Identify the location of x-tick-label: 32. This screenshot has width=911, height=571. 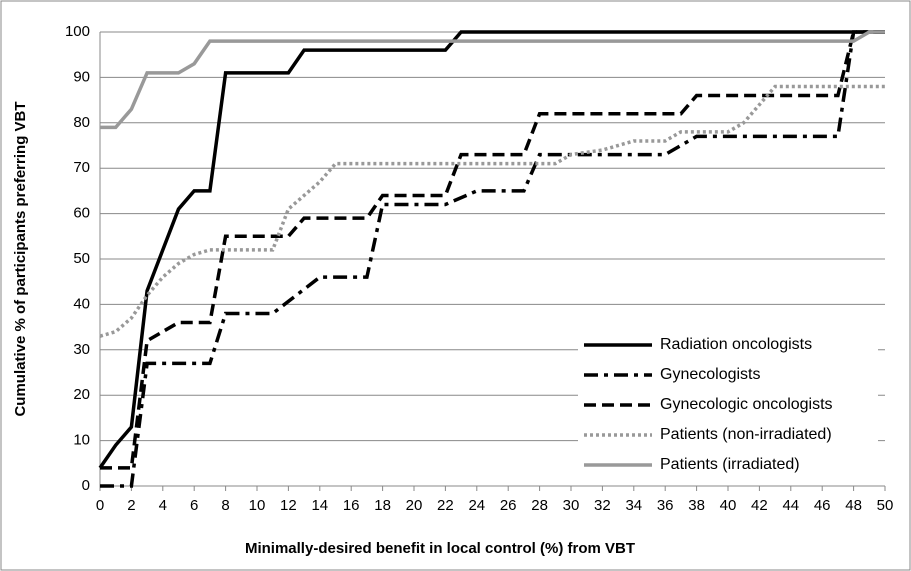
(602, 505).